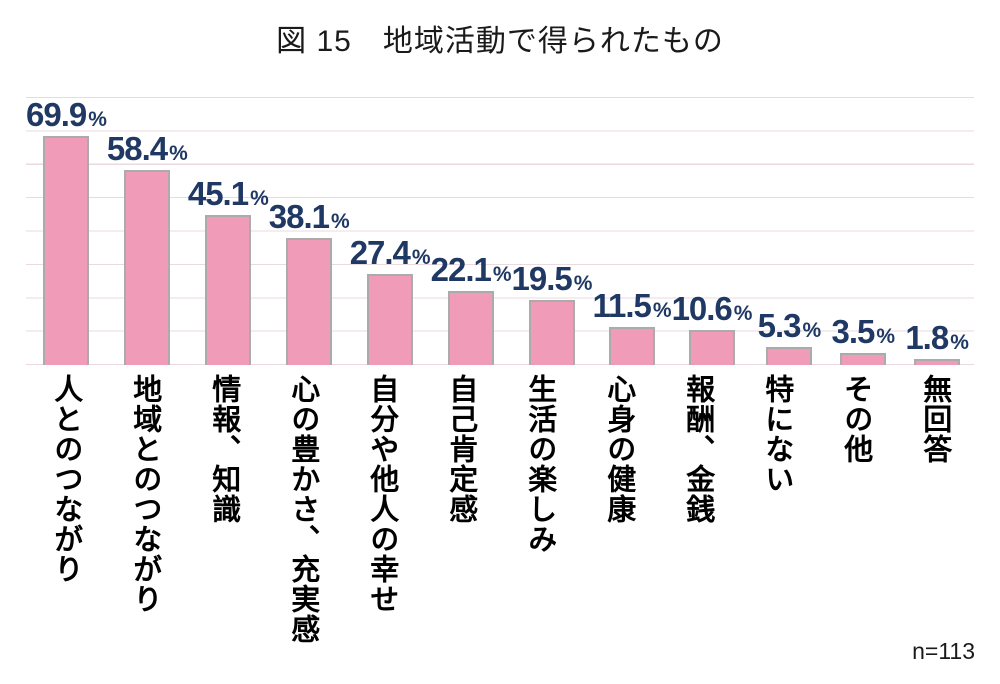  I want to click on bar-group: 5.3%, so click(789, 231).